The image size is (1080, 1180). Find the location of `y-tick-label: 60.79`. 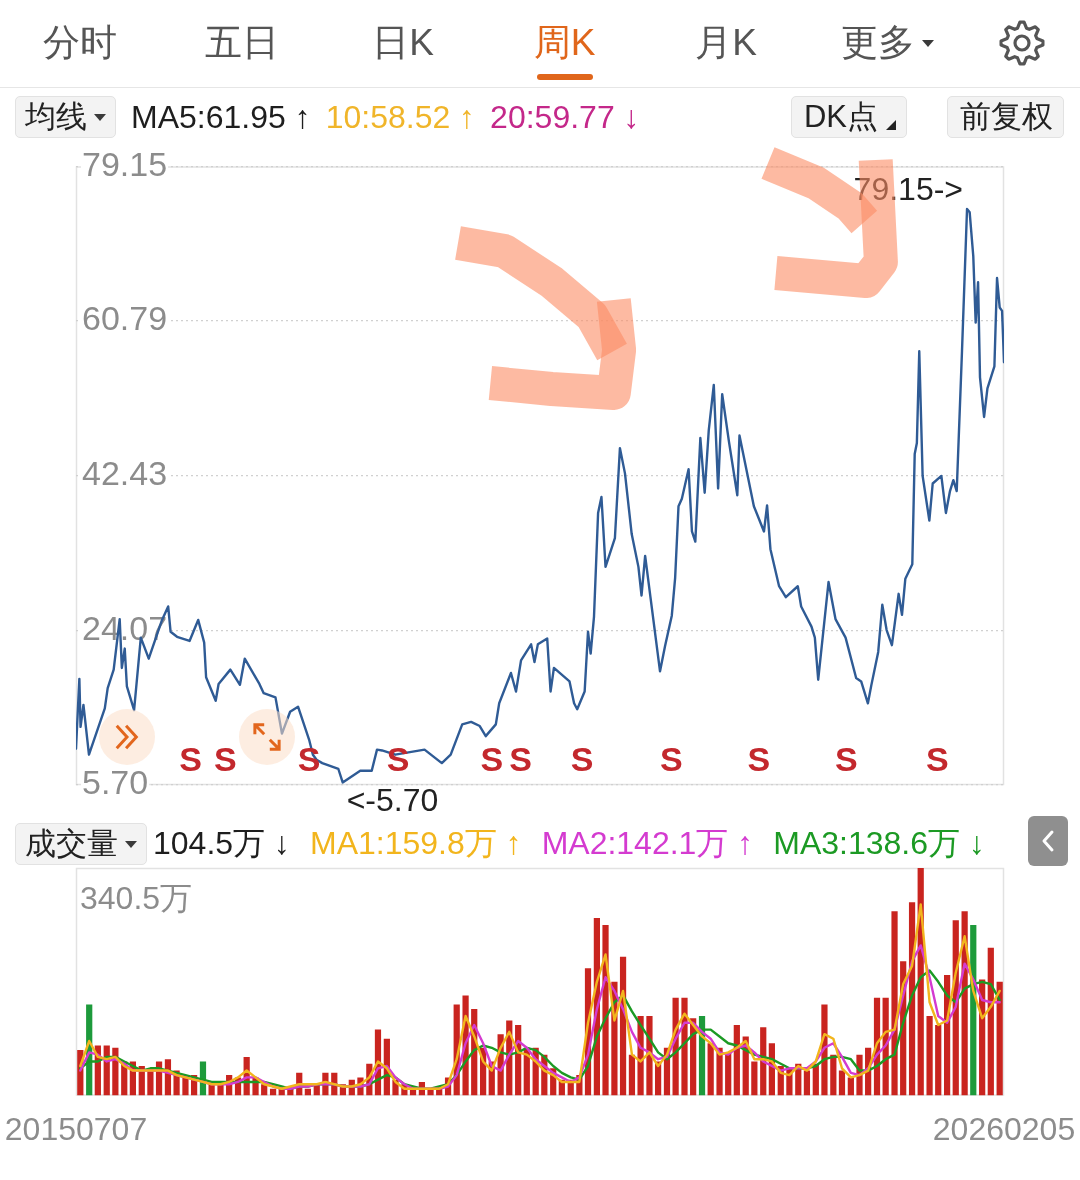

y-tick-label: 60.79 is located at coordinates (125, 318).